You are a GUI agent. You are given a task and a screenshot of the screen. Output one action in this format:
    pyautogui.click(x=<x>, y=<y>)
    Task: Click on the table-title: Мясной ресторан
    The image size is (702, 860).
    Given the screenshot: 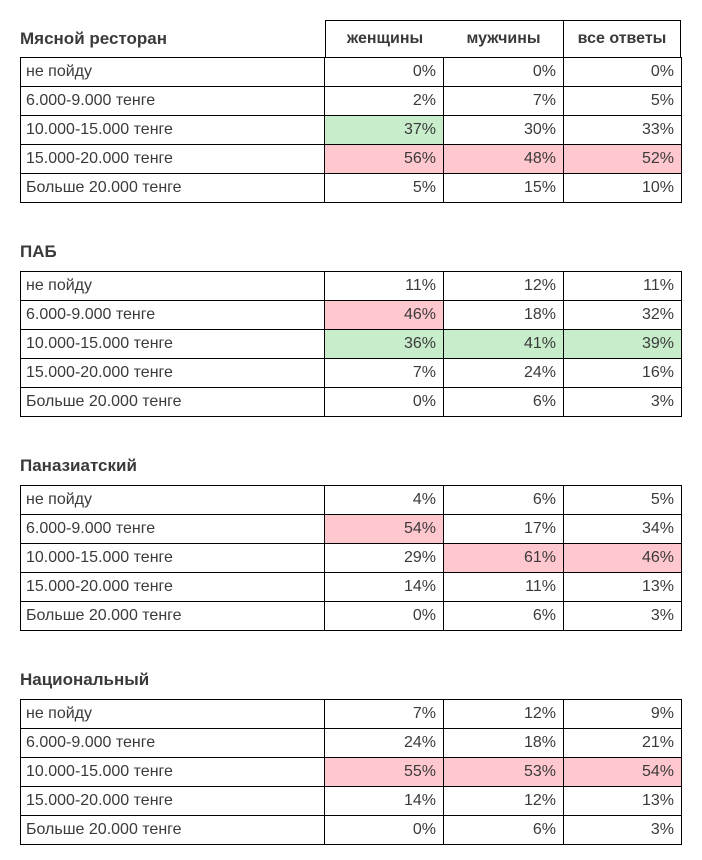 What is the action you would take?
    pyautogui.click(x=94, y=38)
    